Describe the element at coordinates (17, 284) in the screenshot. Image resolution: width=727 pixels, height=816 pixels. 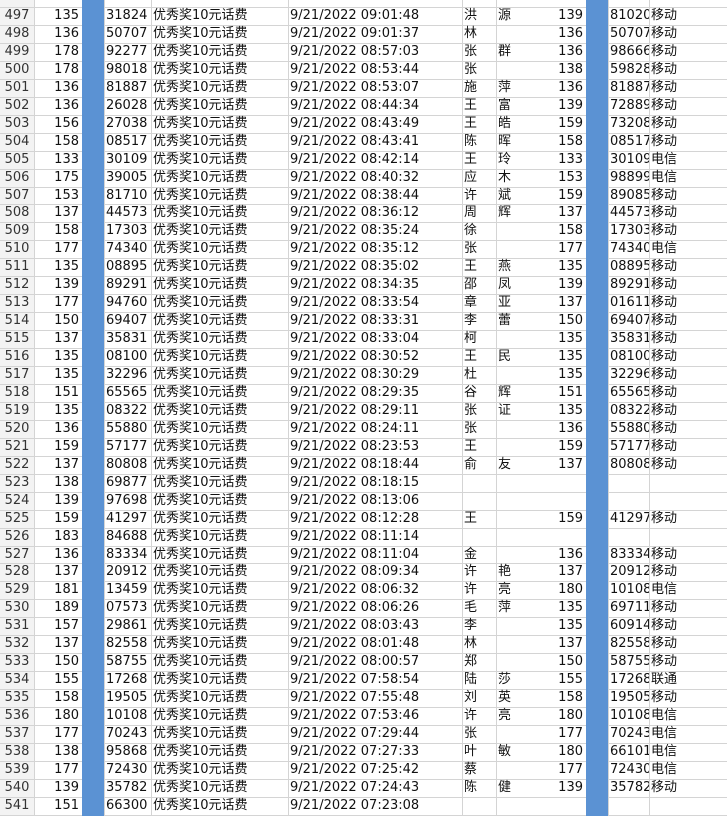
I see `row-number: 512` at that location.